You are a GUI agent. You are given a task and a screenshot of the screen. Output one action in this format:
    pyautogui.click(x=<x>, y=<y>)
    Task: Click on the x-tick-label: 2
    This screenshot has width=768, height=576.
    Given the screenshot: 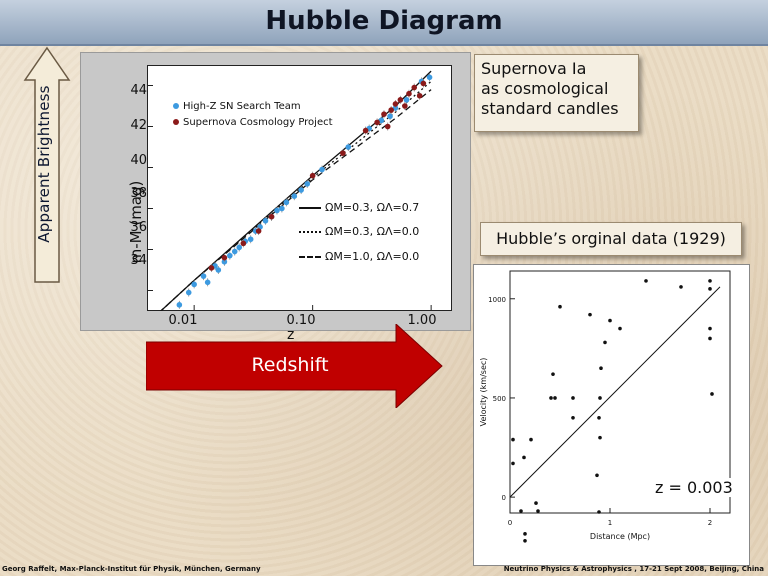 What is the action you would take?
    pyautogui.click(x=710, y=523)
    